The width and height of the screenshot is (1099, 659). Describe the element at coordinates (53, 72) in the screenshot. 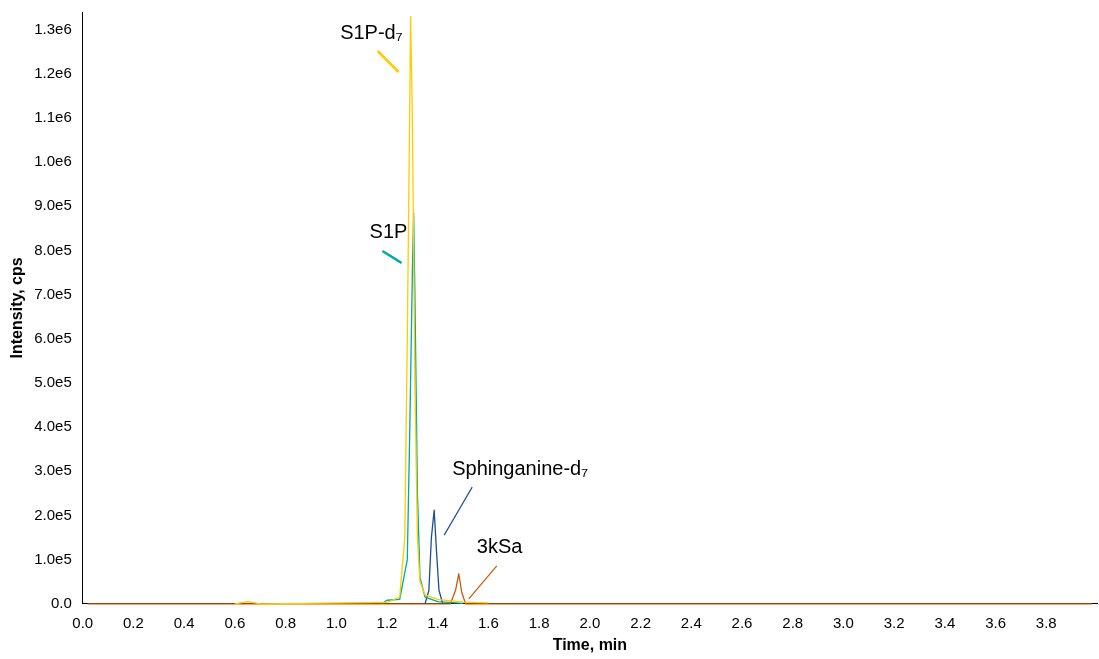

I see `y-tick-label: 1.2e6` at that location.